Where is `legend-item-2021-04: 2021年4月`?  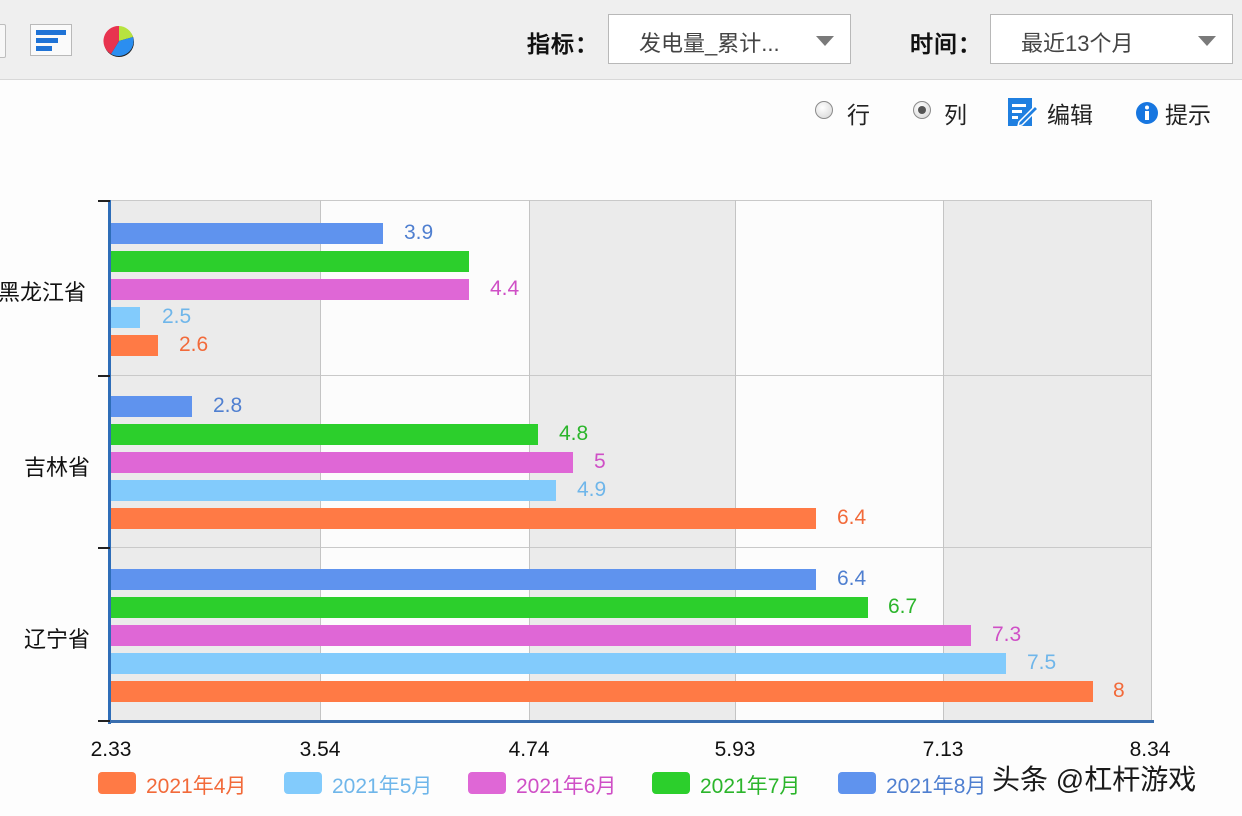
legend-item-2021-04: 2021年4月 is located at coordinates (183, 784).